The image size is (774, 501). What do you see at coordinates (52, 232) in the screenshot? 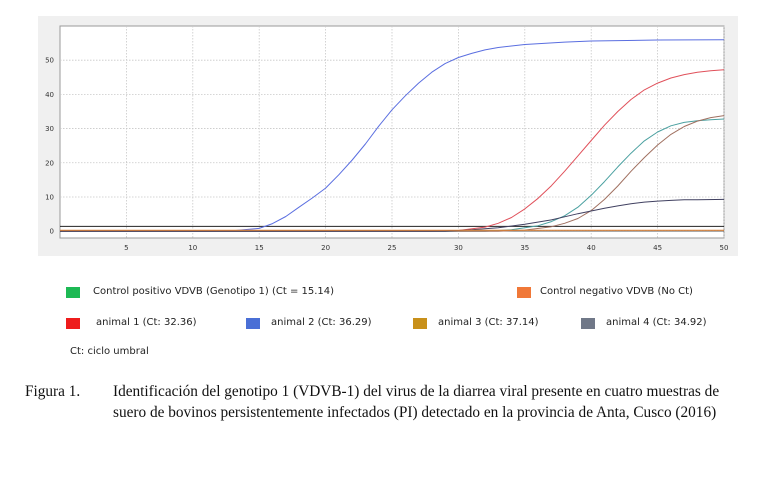
I see `y-tick-label: 0` at bounding box center [52, 232].